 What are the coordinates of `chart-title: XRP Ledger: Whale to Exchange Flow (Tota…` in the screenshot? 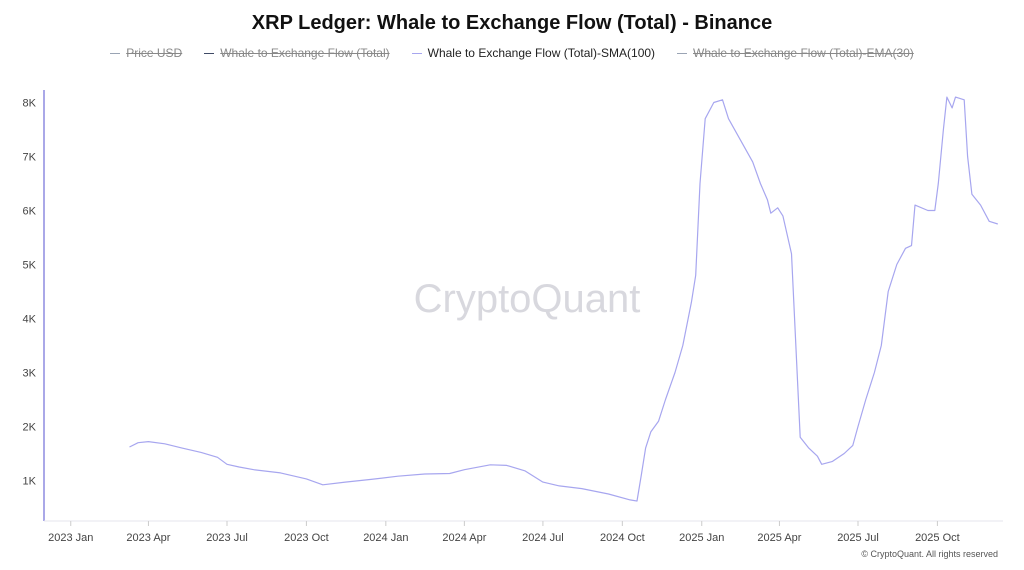 It's located at (512, 23).